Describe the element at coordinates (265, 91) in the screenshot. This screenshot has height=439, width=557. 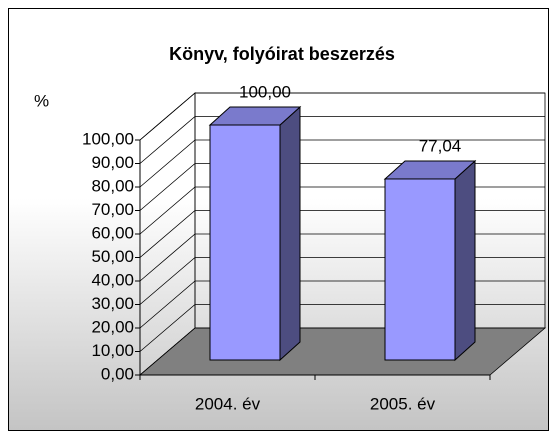
I see `value-label: 100,00` at that location.